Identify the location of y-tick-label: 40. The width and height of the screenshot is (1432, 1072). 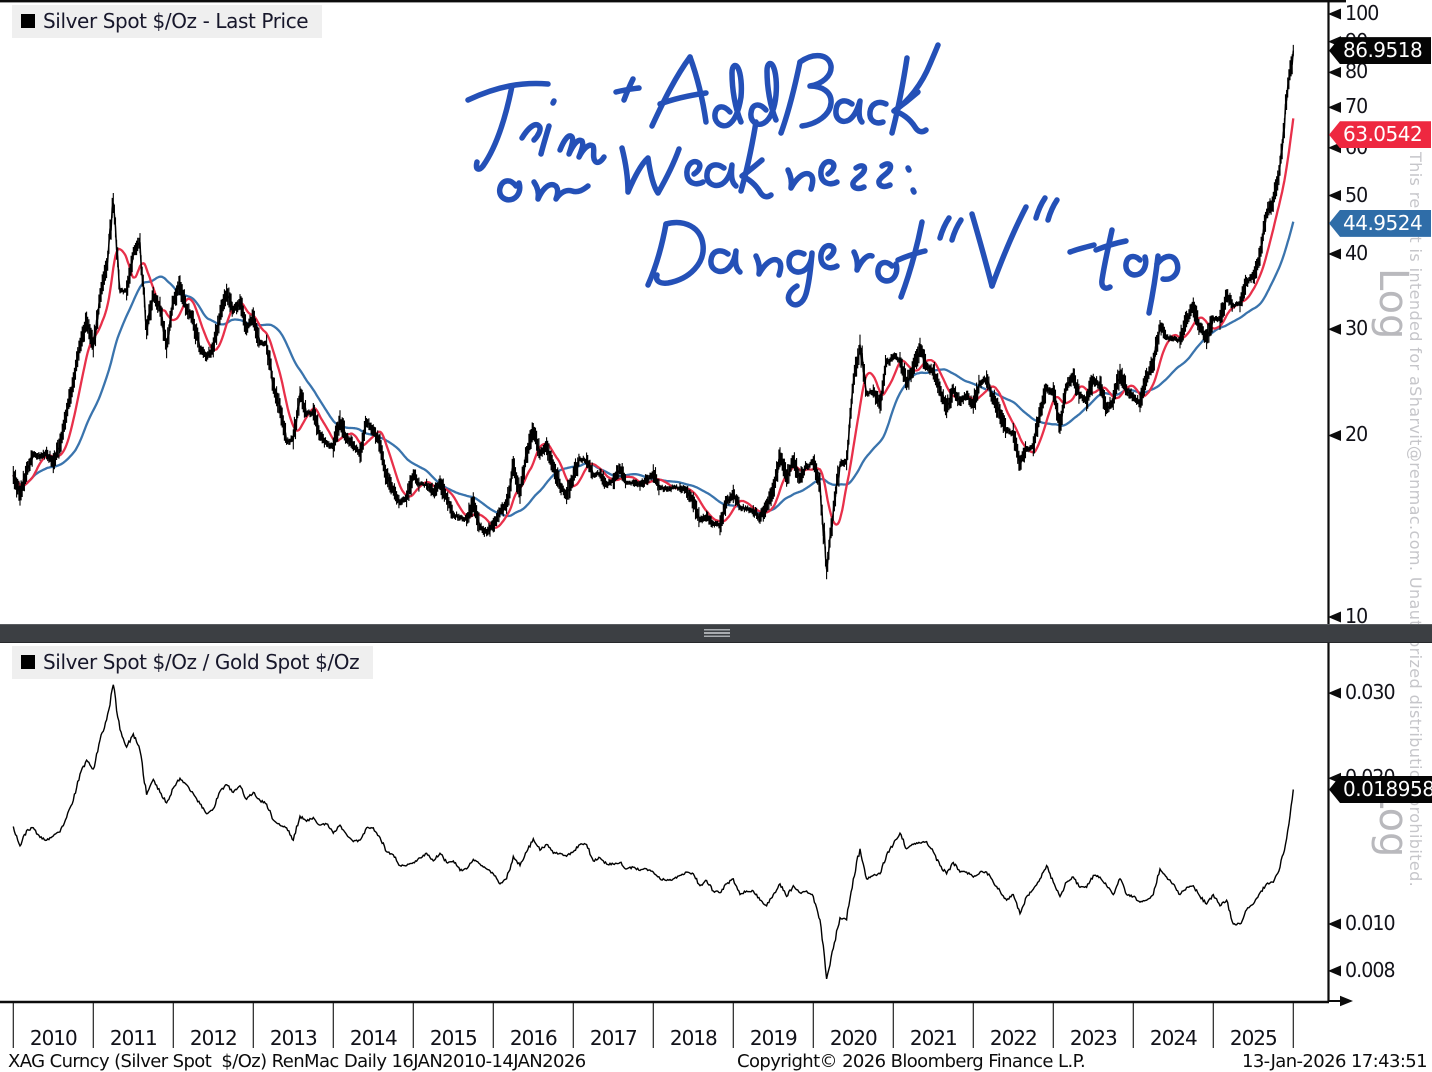
(1356, 252).